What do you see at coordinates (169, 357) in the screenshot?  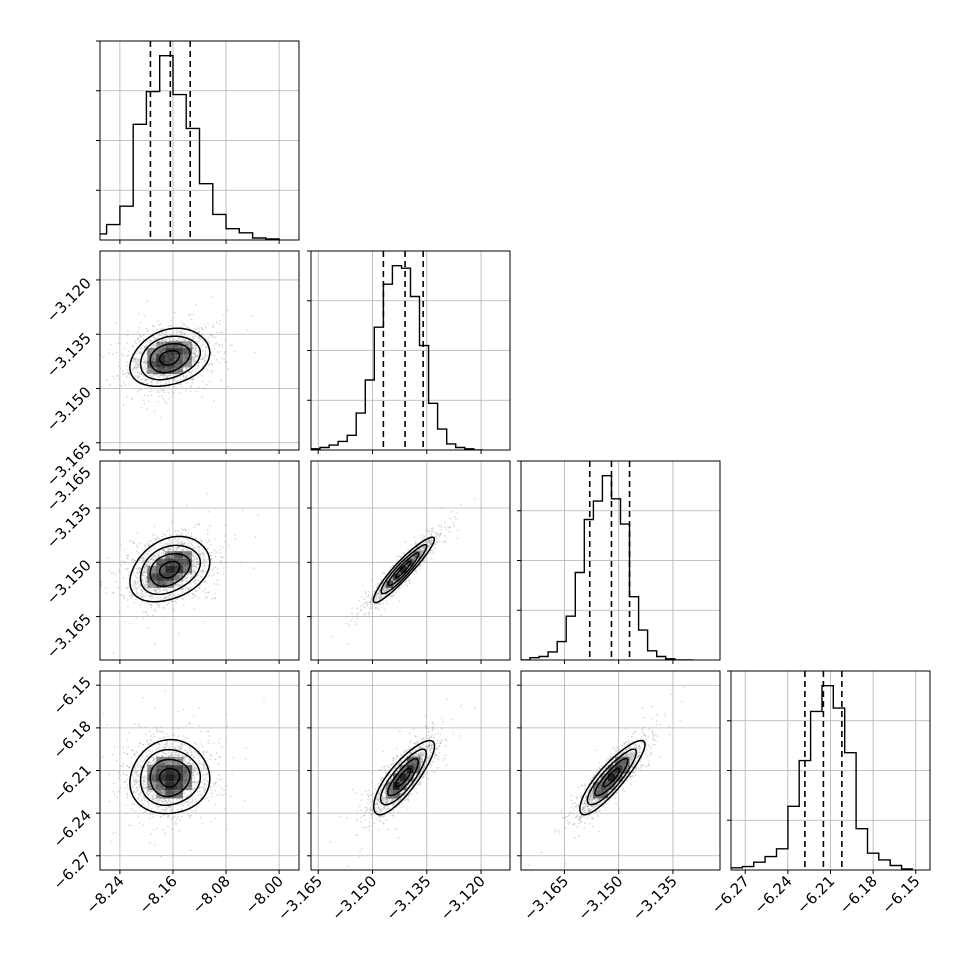 I see `contour-line` at bounding box center [169, 357].